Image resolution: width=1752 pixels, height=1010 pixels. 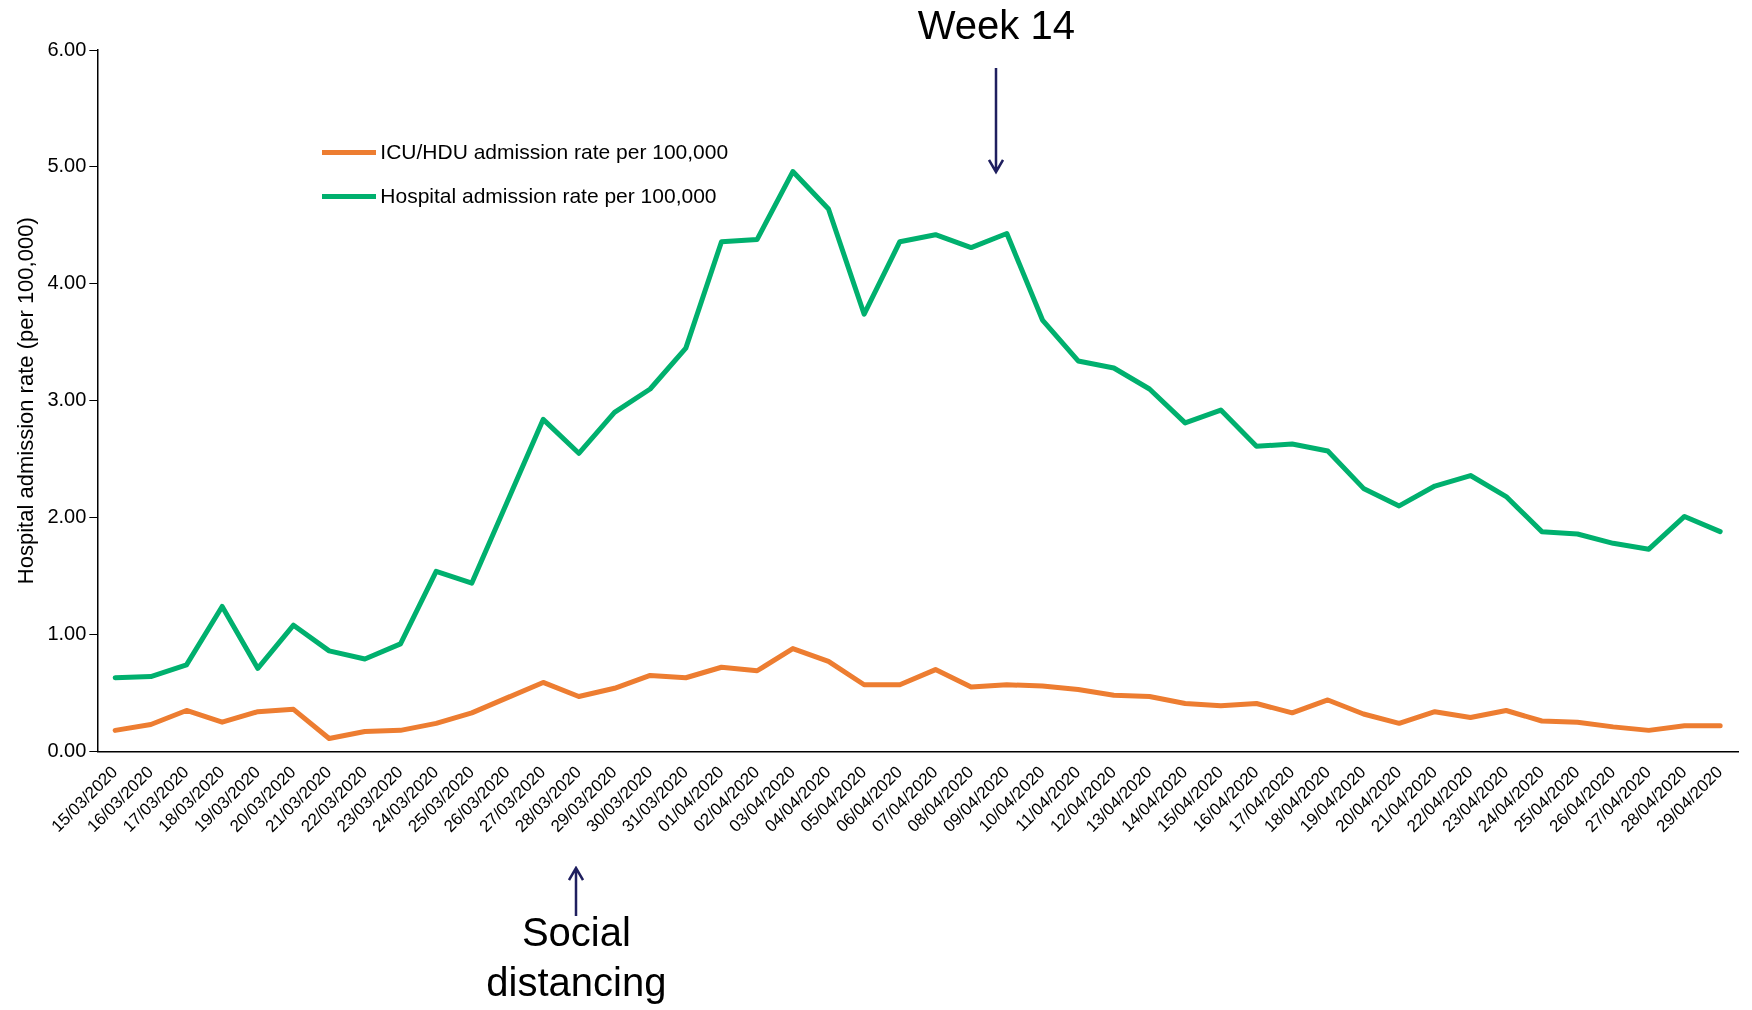 I want to click on legend-label: ICU/HDU admission rate per 100,000, so click(x=554, y=152).